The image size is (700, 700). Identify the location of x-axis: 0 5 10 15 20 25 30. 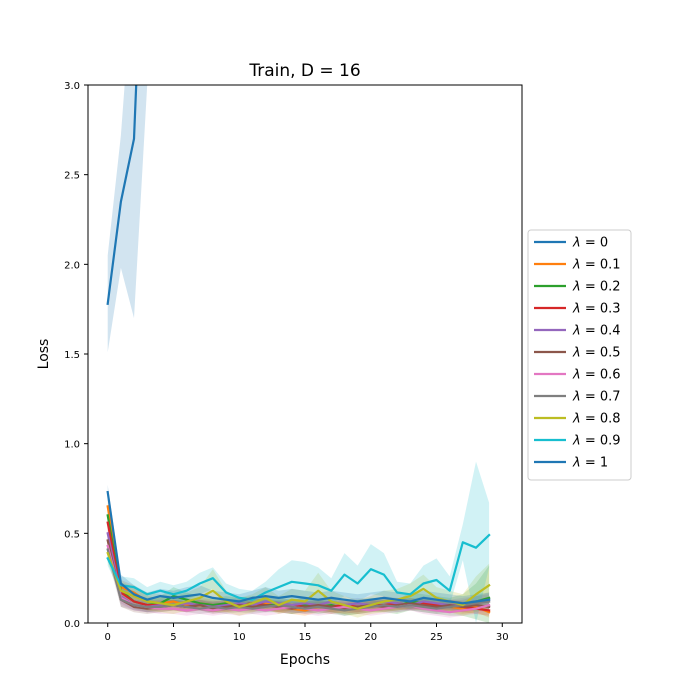
(307, 633).